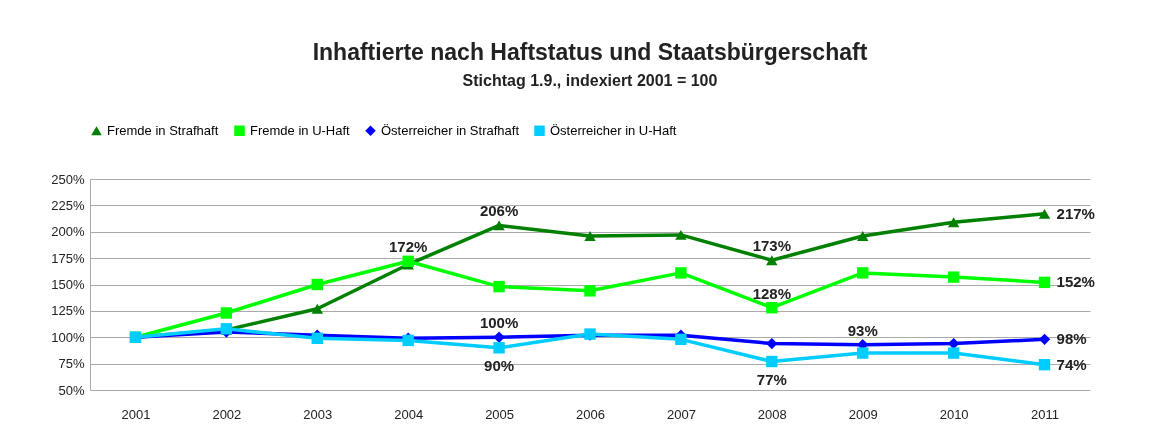  Describe the element at coordinates (500, 414) in the screenshot. I see `x-tick-label: 2005` at that location.